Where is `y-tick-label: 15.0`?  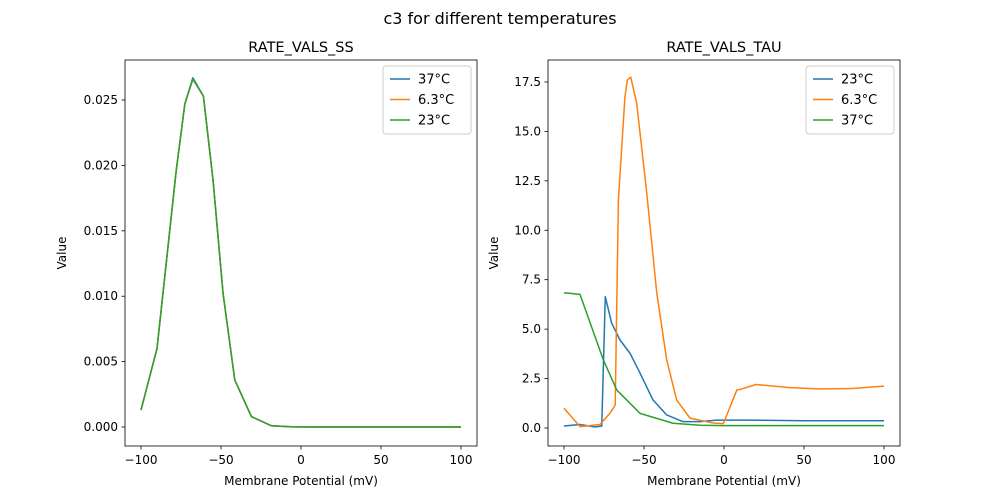
y-tick-label: 15.0 is located at coordinates (527, 131).